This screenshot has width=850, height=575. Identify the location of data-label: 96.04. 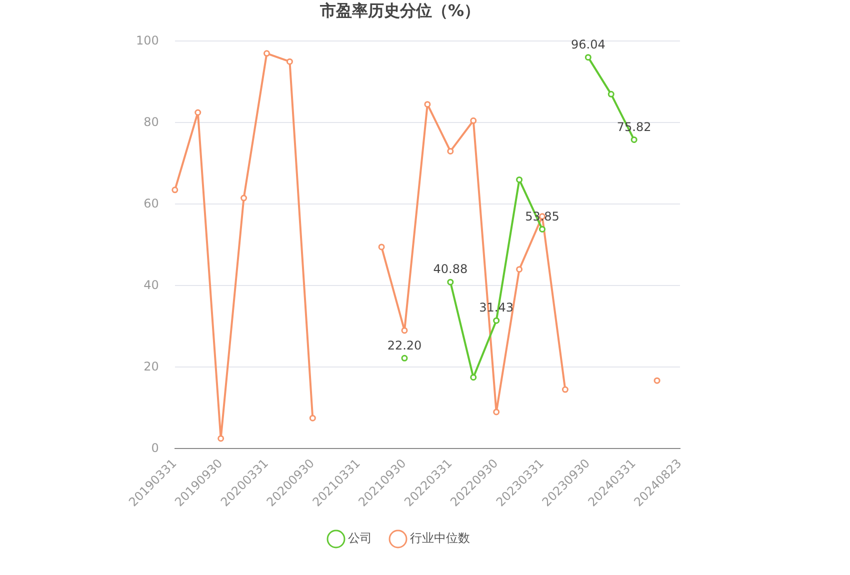
(588, 44).